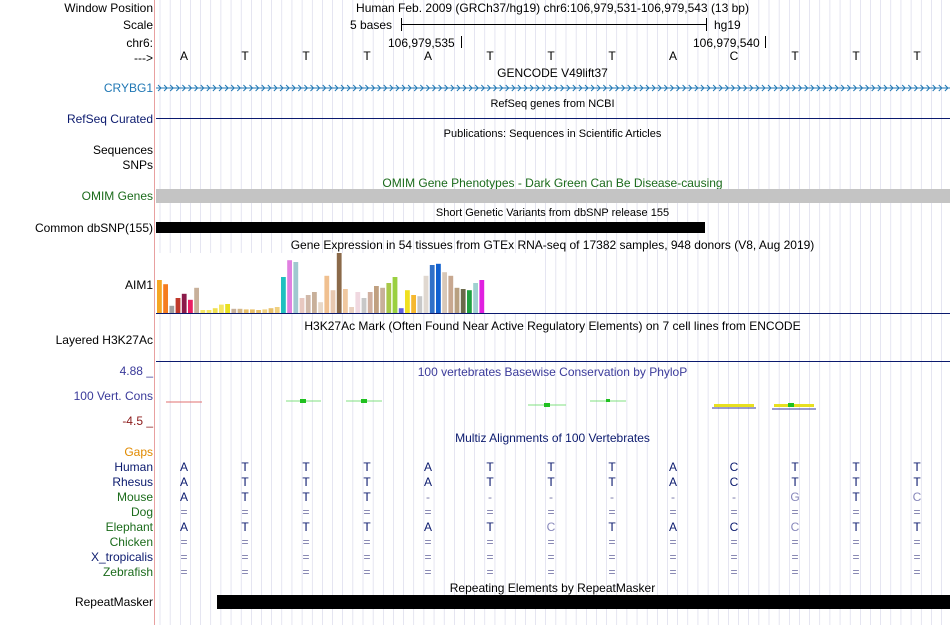 The image size is (950, 625). What do you see at coordinates (122, 150) in the screenshot?
I see `sequences-label: Sequences` at bounding box center [122, 150].